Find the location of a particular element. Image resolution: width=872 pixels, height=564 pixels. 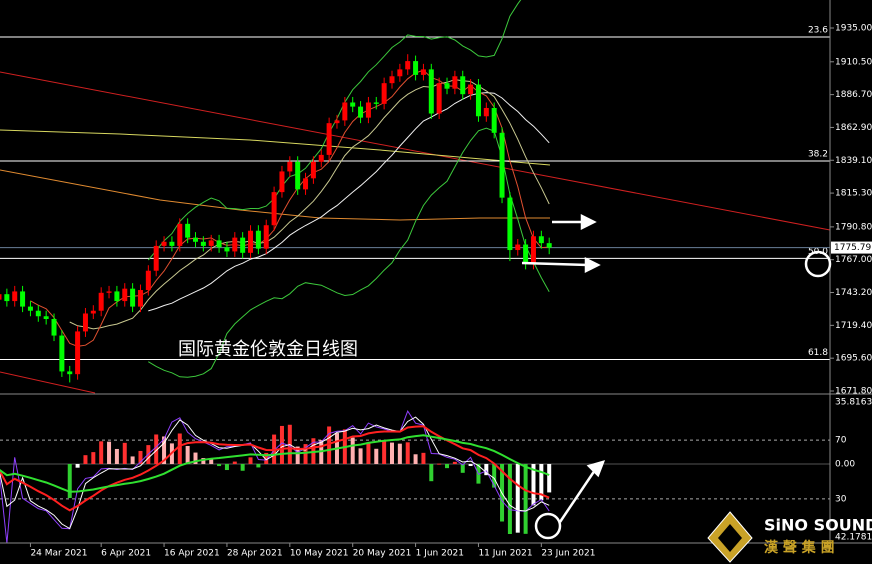

y-tick-label: 1671.80 is located at coordinates (853, 392).